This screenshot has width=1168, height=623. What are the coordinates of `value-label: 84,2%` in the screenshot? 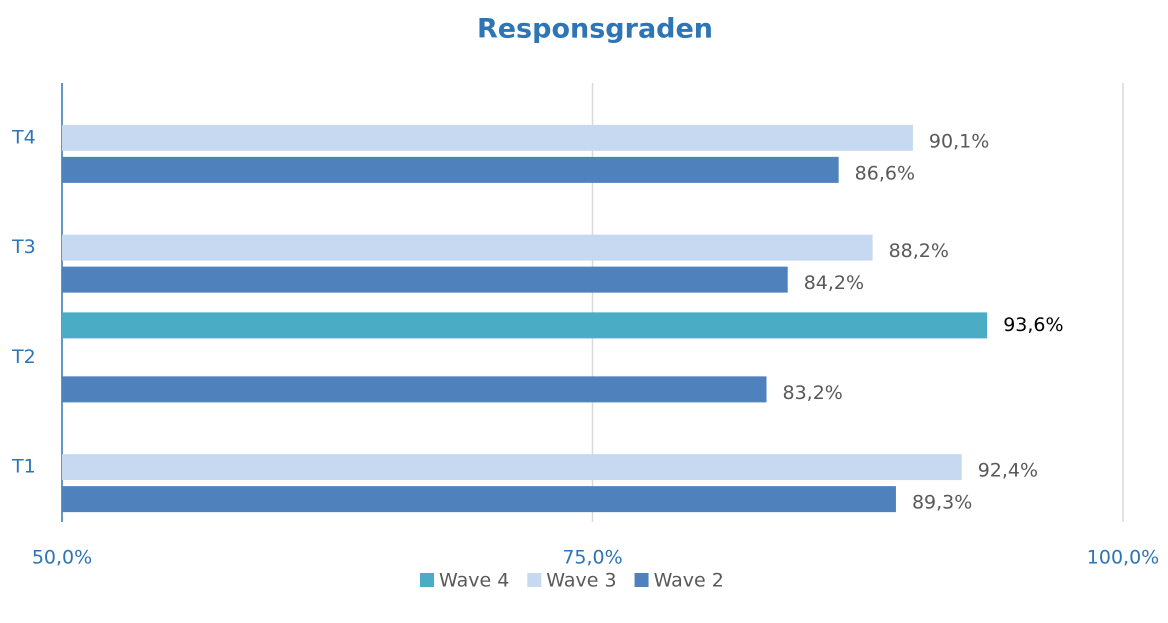 It's located at (834, 283).